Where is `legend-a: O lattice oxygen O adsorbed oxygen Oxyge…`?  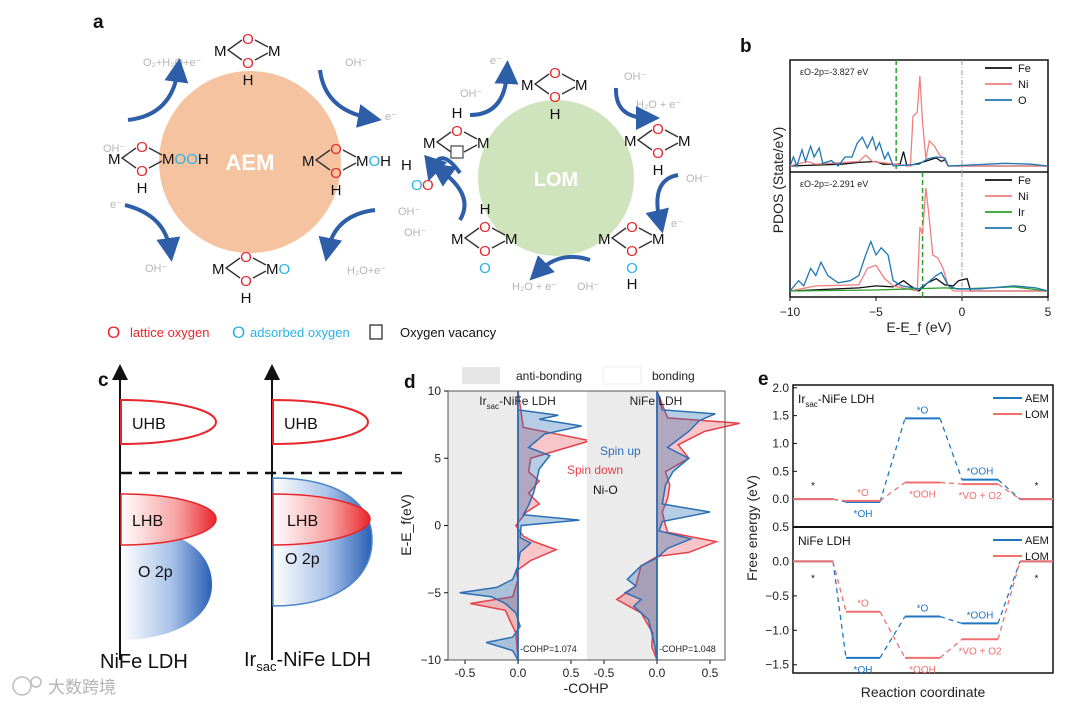 legend-a: O lattice oxygen O adsorbed oxygen Oxyge… is located at coordinates (302, 332).